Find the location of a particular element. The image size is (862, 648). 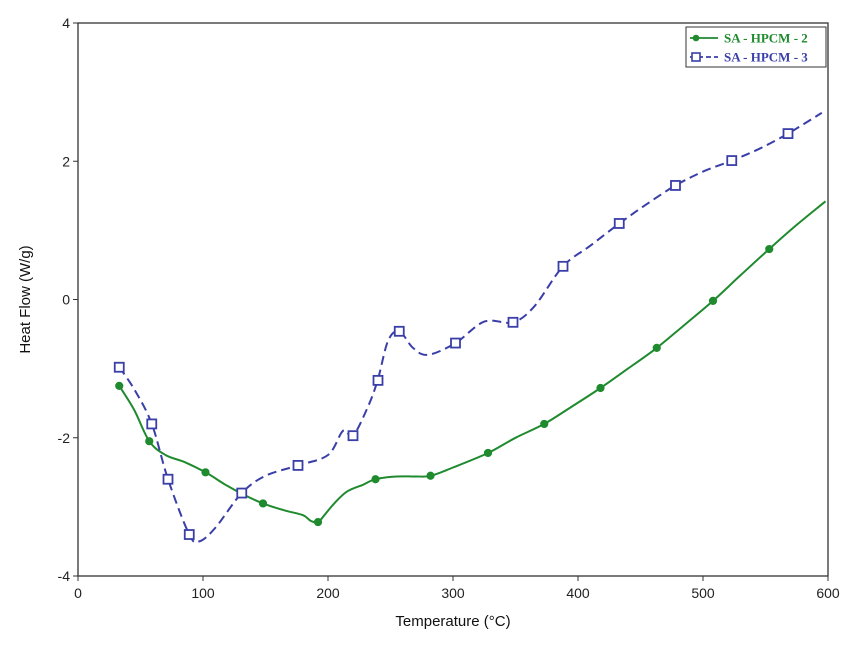

x-tick-label: 600 is located at coordinates (828, 593).